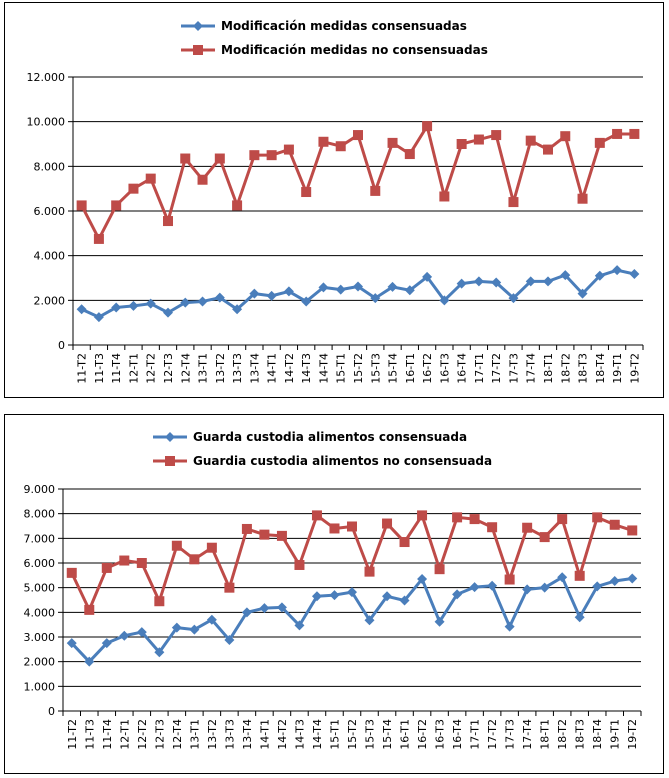 The width and height of the screenshot is (669, 778). I want to click on y-tick-label: 0, so click(61, 345).